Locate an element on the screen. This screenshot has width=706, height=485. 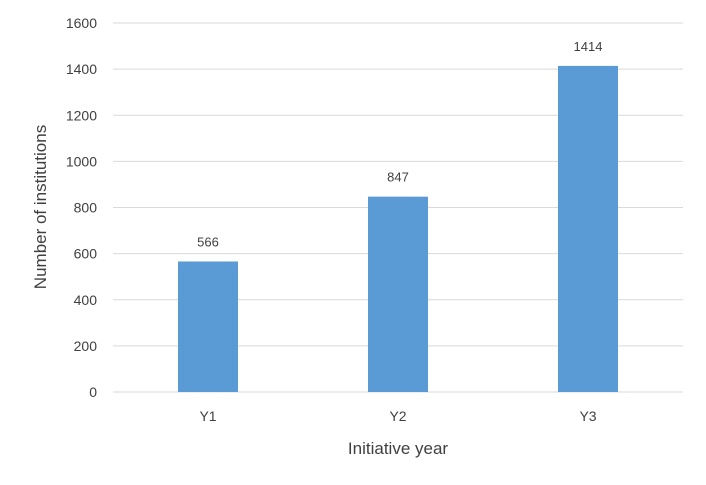
y-tick-label: 1000 is located at coordinates (81, 161).